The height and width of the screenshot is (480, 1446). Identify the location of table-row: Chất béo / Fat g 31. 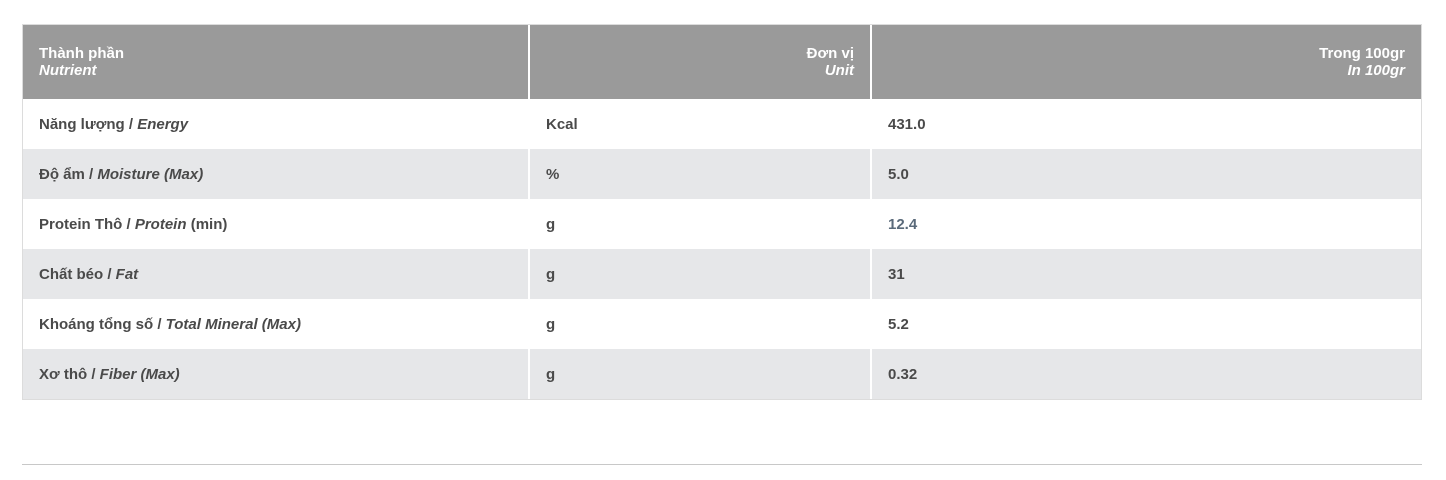
(722, 274).